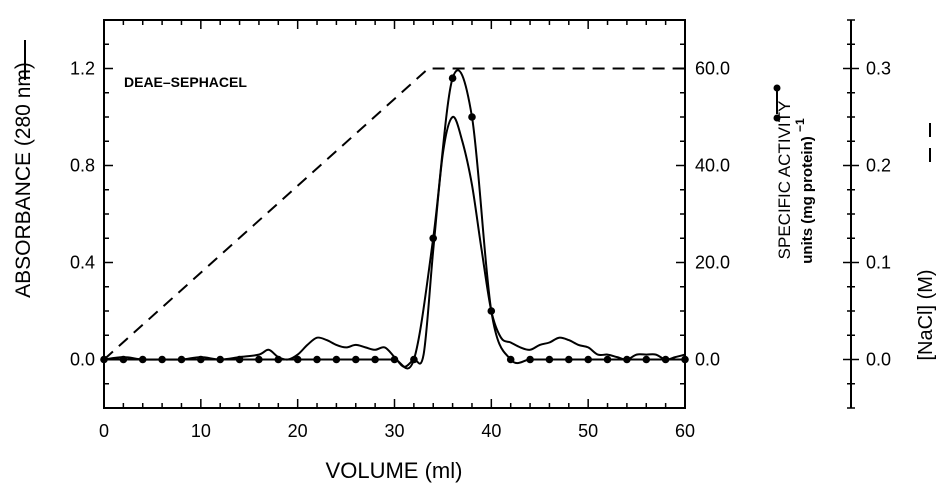  I want to click on nacl-tick-label: 0.3, so click(878, 69).